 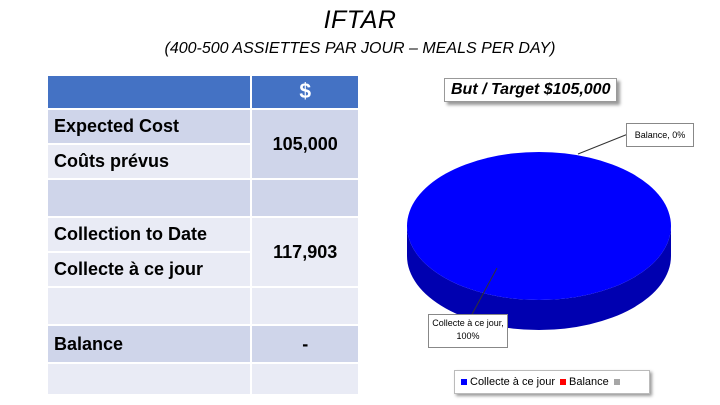 I want to click on legend-item: Collecte à ce jour, so click(x=508, y=382).